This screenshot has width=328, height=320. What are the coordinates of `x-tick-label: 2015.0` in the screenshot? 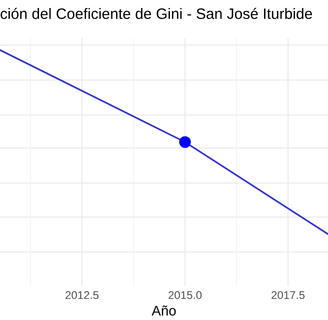 It's located at (185, 295).